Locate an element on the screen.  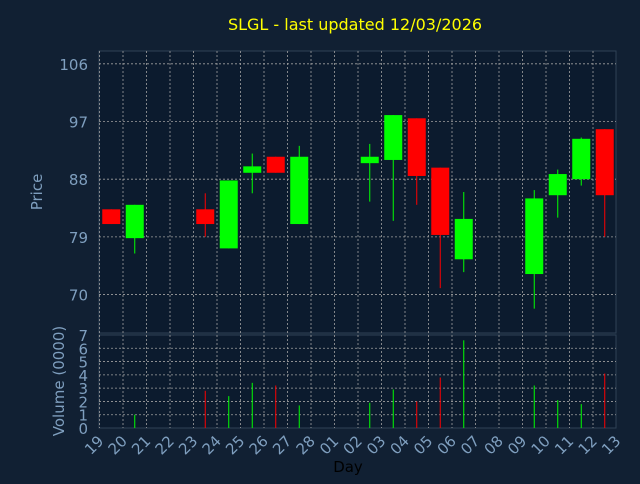
volume-tick-label: 2 is located at coordinates (83, 402).